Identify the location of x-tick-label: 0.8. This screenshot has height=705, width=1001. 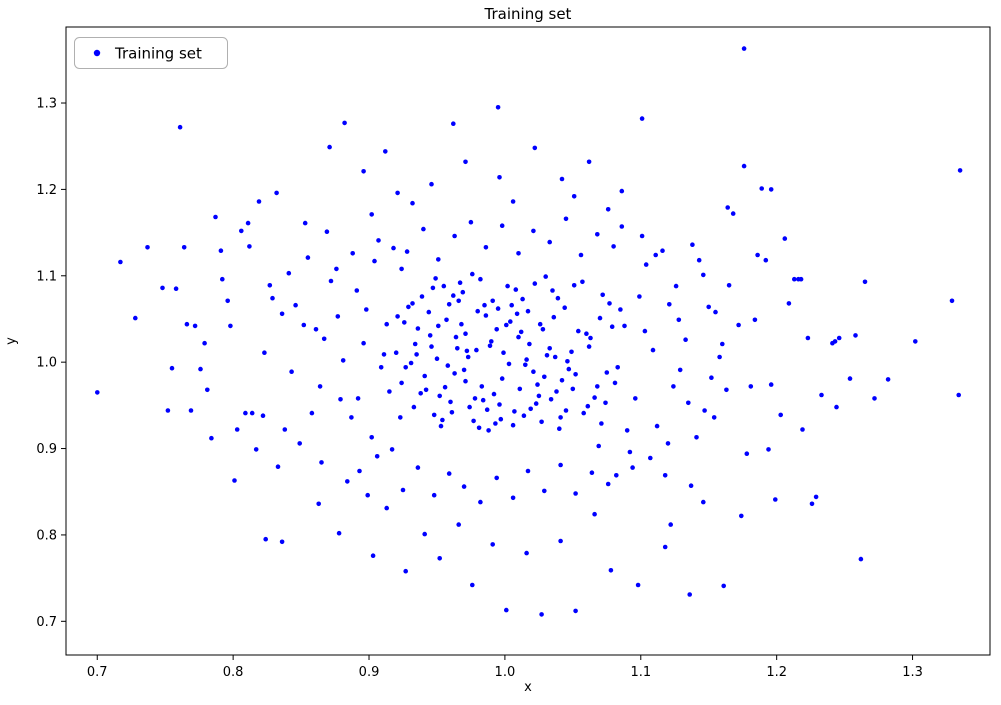
(233, 672).